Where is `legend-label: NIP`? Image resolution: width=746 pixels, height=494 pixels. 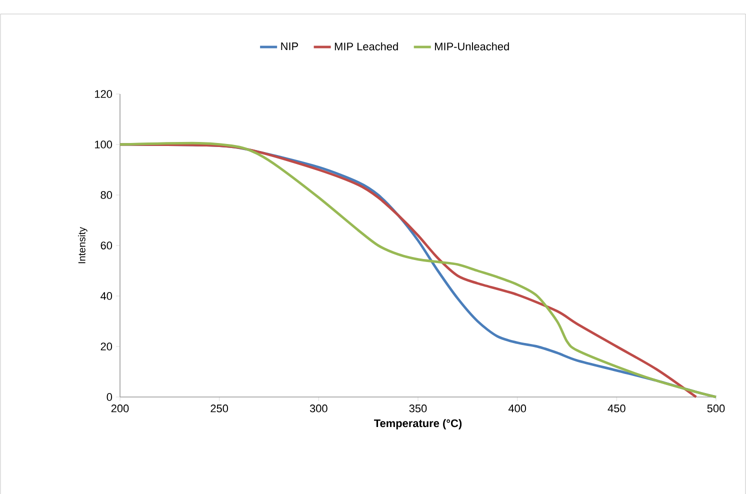 legend-label: NIP is located at coordinates (289, 46).